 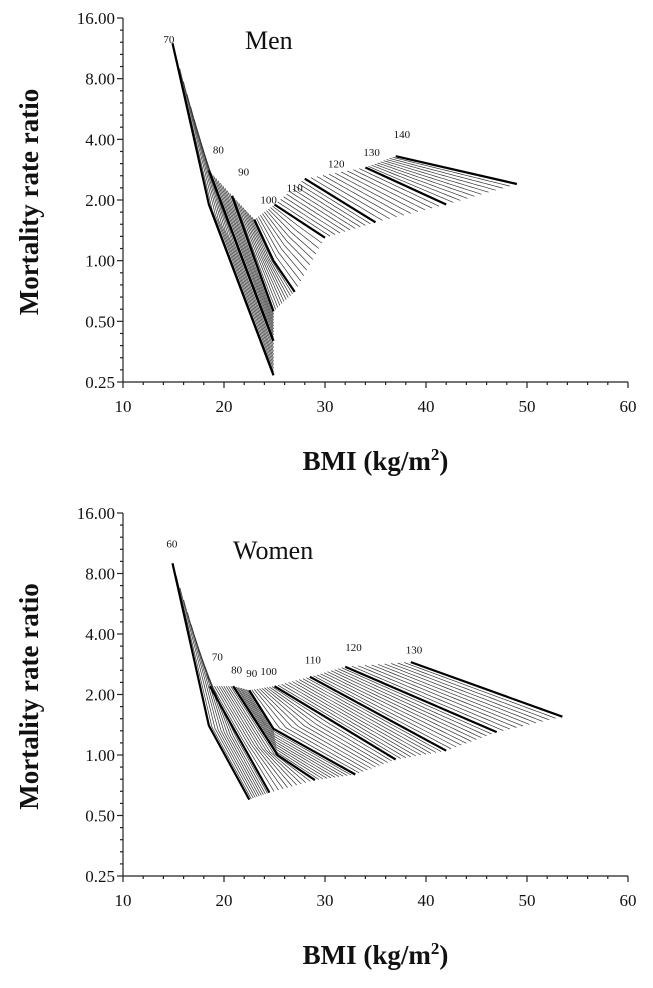 What do you see at coordinates (96, 513) in the screenshot?
I see `y-tick-label: 16.00` at bounding box center [96, 513].